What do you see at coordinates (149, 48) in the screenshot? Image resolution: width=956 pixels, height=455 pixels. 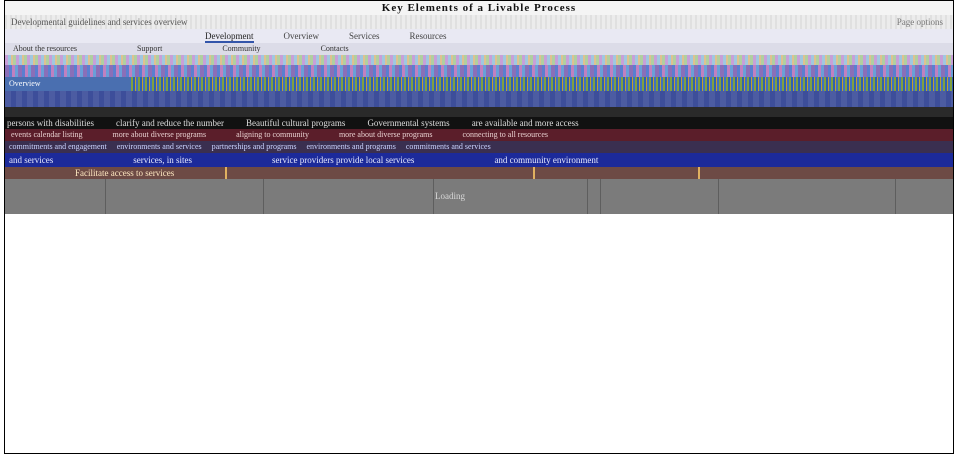 I see `meta-link-support: Support` at bounding box center [149, 48].